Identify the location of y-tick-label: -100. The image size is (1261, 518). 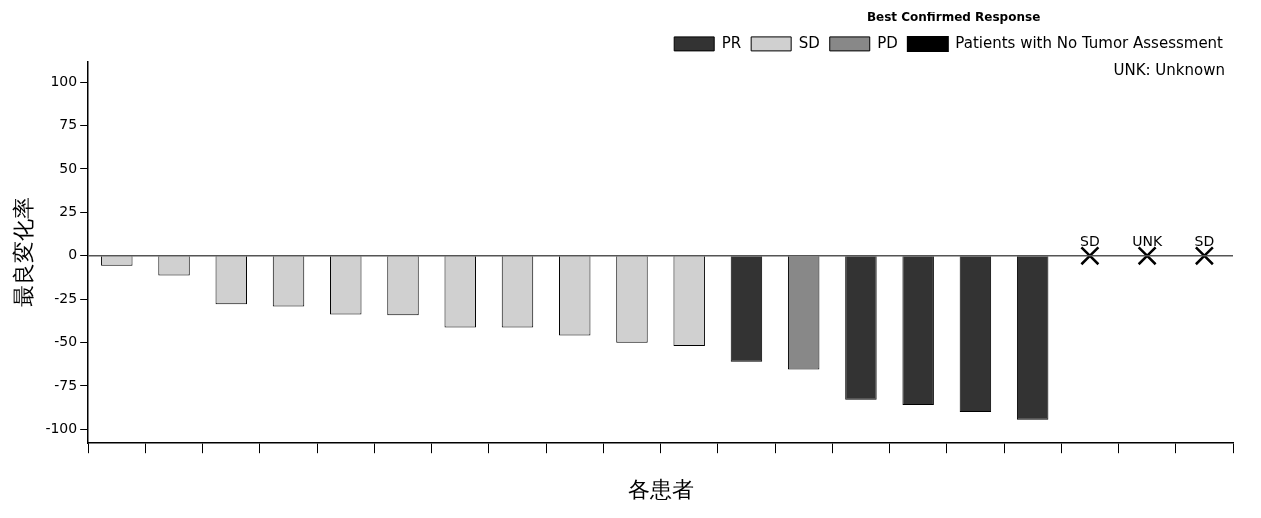
(61, 427).